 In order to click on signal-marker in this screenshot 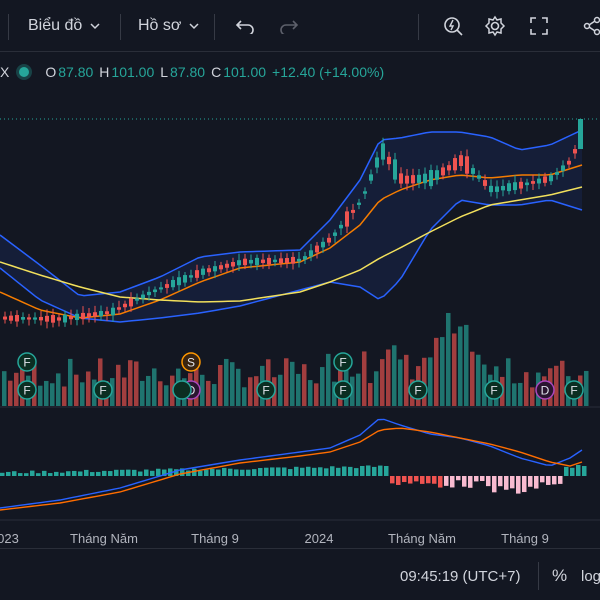, I will do `click(27, 362)`.